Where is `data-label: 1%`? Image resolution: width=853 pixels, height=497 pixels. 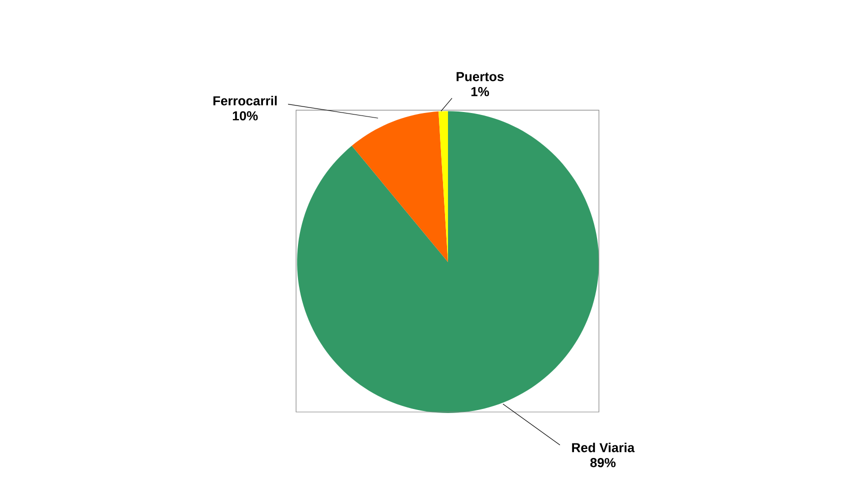 data-label: 1% is located at coordinates (480, 91).